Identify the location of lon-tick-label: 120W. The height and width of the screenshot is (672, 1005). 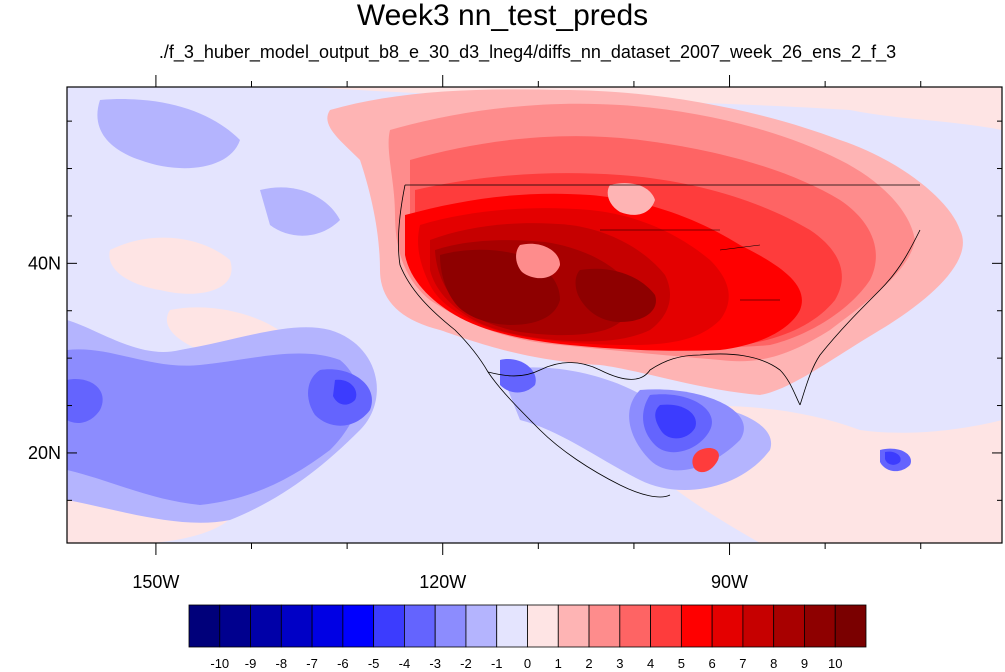
(442, 582).